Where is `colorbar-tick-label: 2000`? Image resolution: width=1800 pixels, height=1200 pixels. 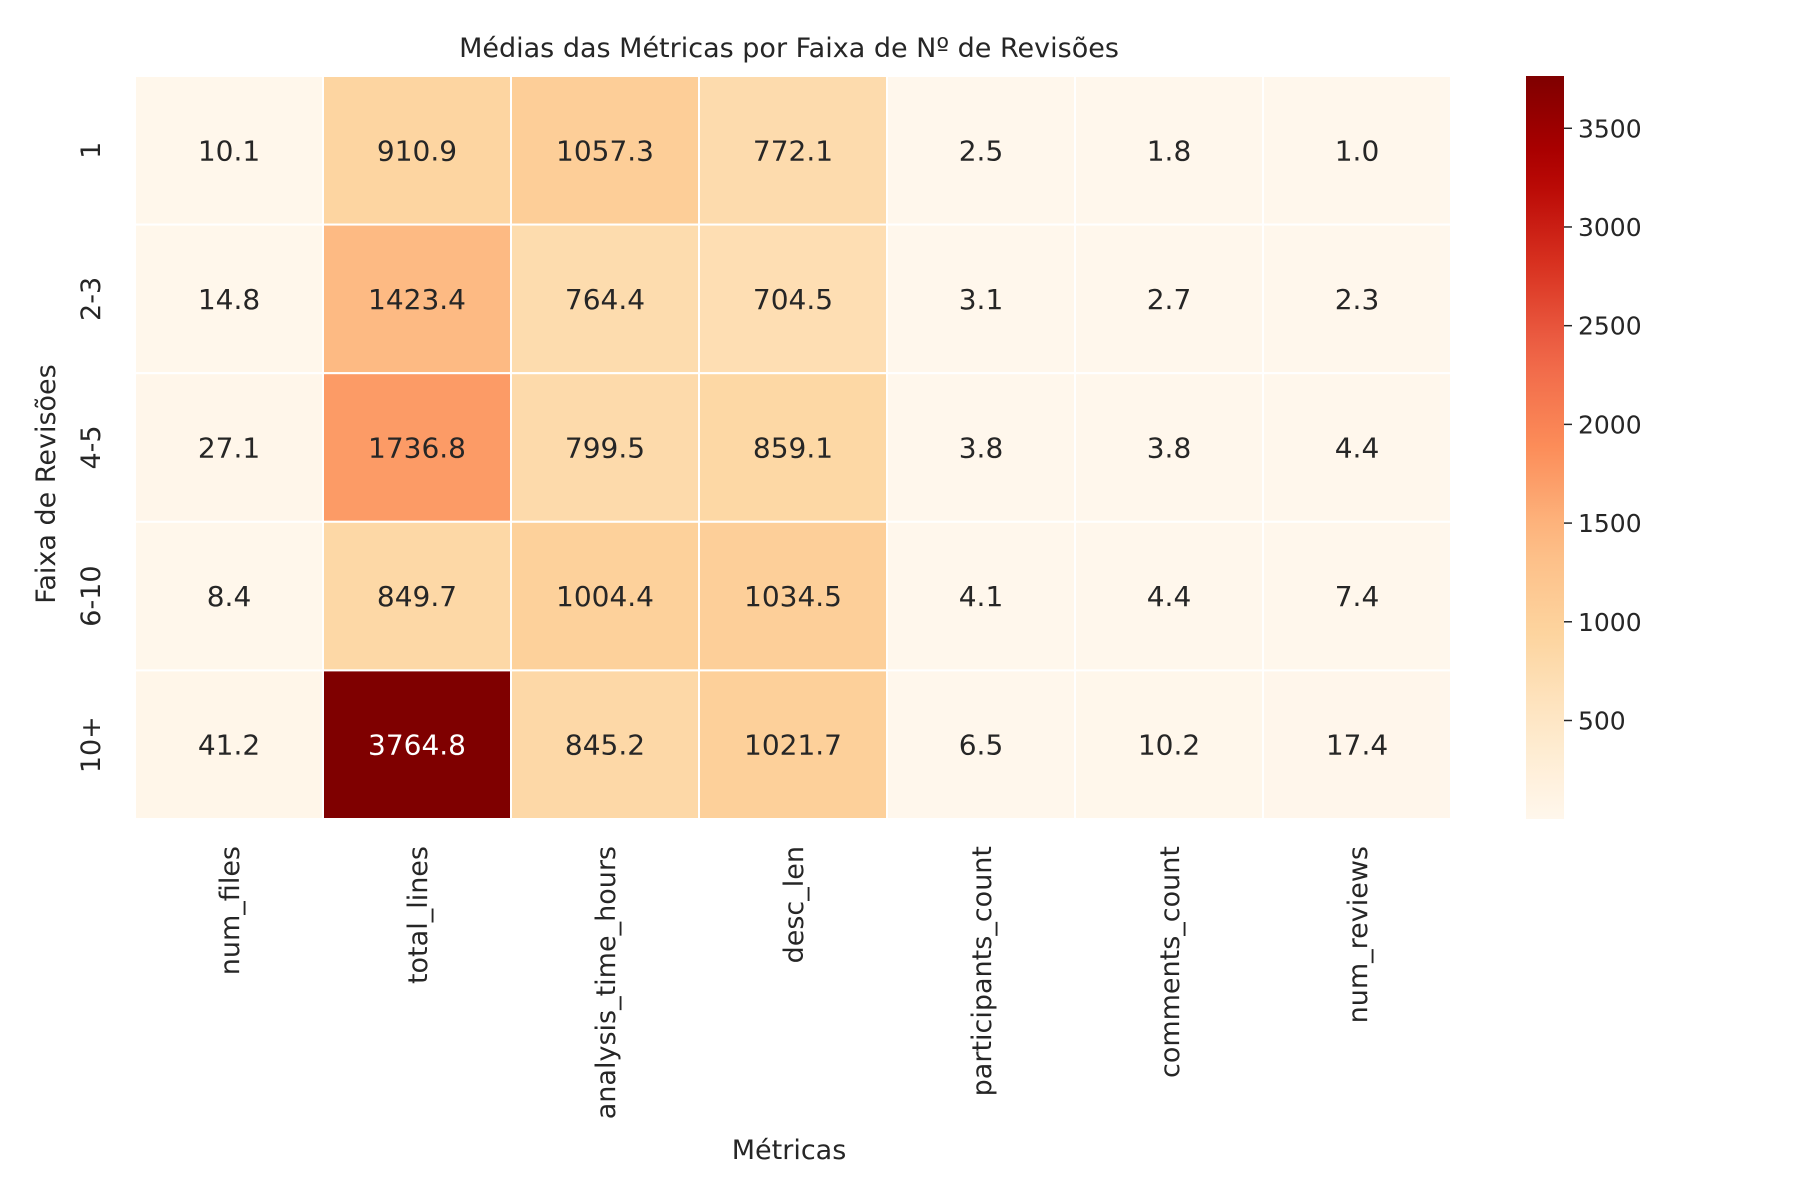 colorbar-tick-label: 2000 is located at coordinates (1610, 424).